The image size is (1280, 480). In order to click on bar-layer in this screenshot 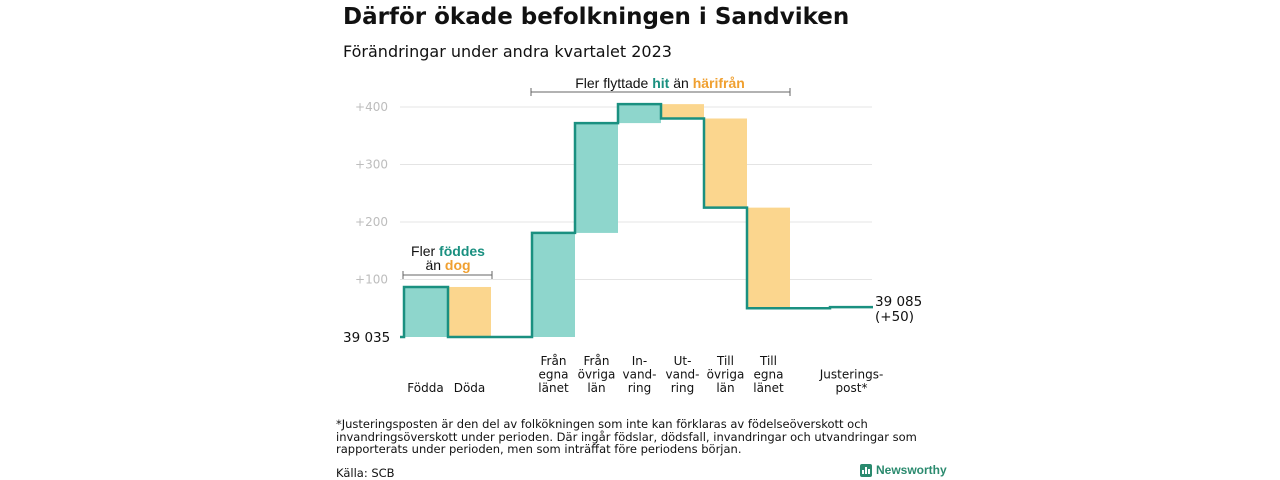, I will do `click(597, 220)`.